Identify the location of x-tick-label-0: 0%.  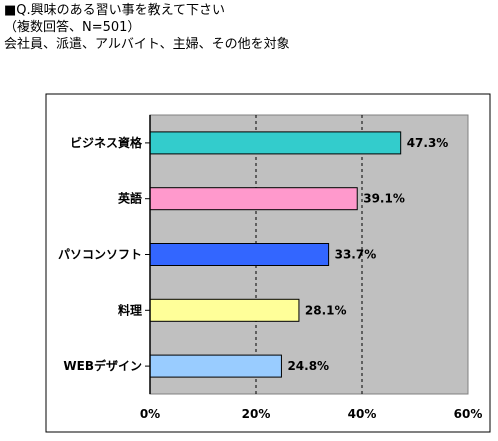
(150, 414).